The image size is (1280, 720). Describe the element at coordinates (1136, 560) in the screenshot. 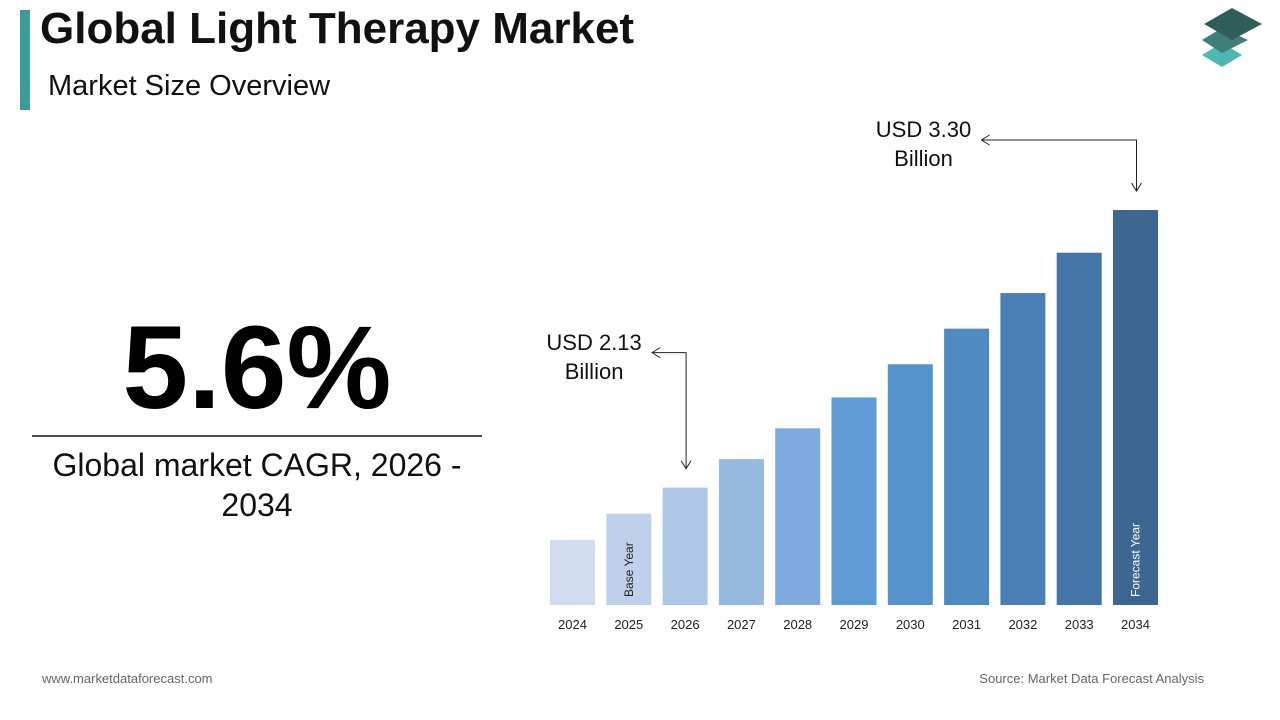

I see `bar-label: Forecast Year` at that location.